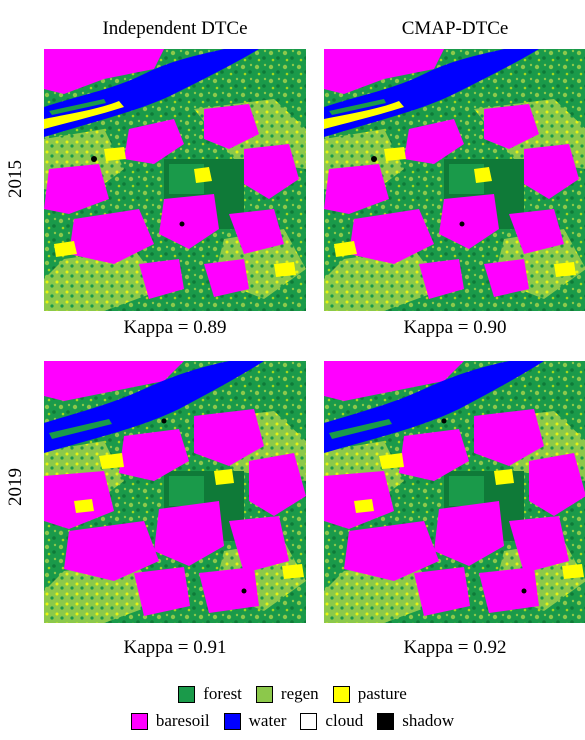  What do you see at coordinates (175, 28) in the screenshot?
I see `column-title-independent: Independent DTCe` at bounding box center [175, 28].